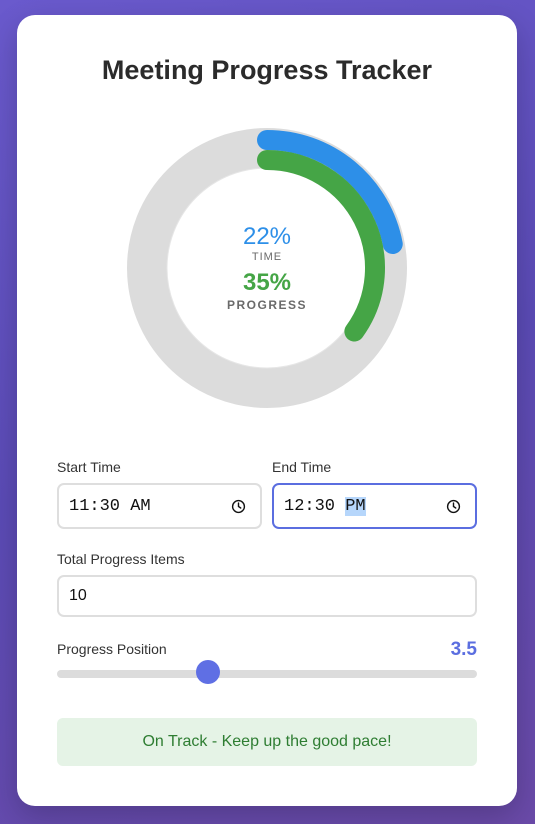 This screenshot has width=535, height=824. What do you see at coordinates (302, 467) in the screenshot?
I see `end-time-label: End Time` at bounding box center [302, 467].